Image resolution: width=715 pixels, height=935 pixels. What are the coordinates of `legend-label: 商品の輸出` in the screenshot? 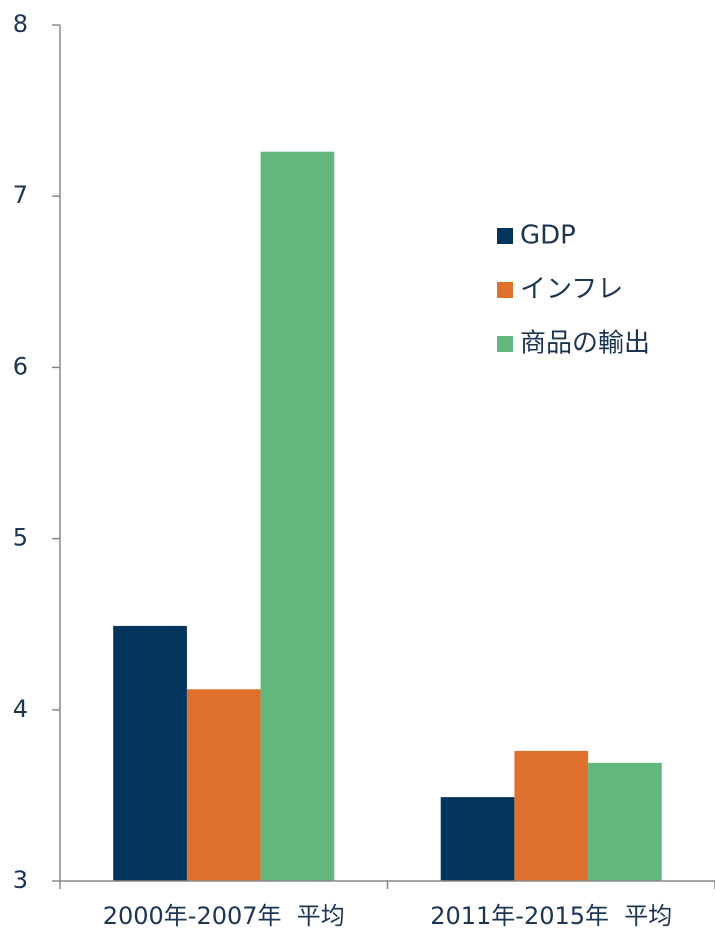 It's located at (585, 344).